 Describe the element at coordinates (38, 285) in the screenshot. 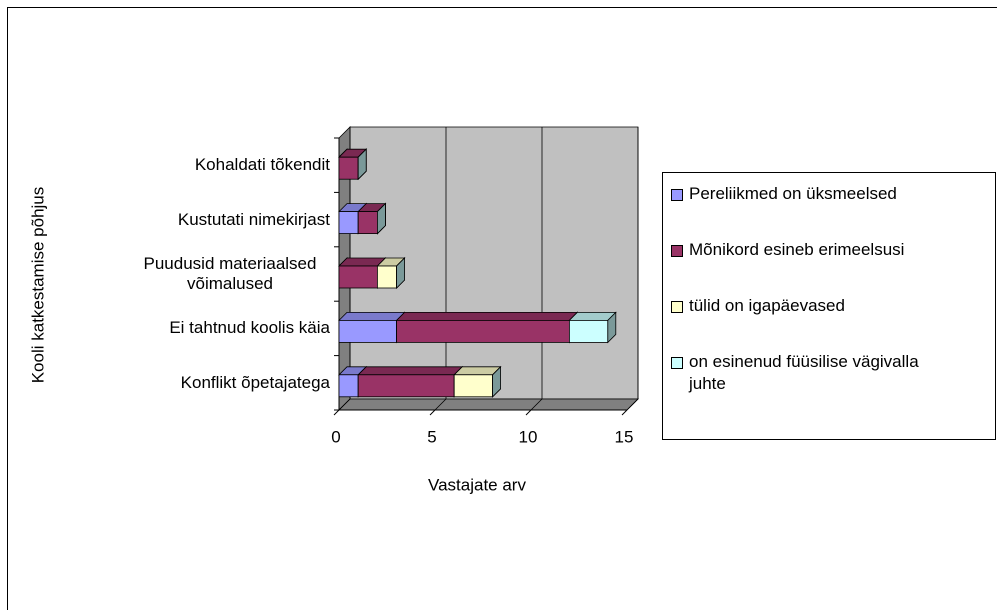

I see `y-axis-title: Kooli katkestamise põhjus` at that location.